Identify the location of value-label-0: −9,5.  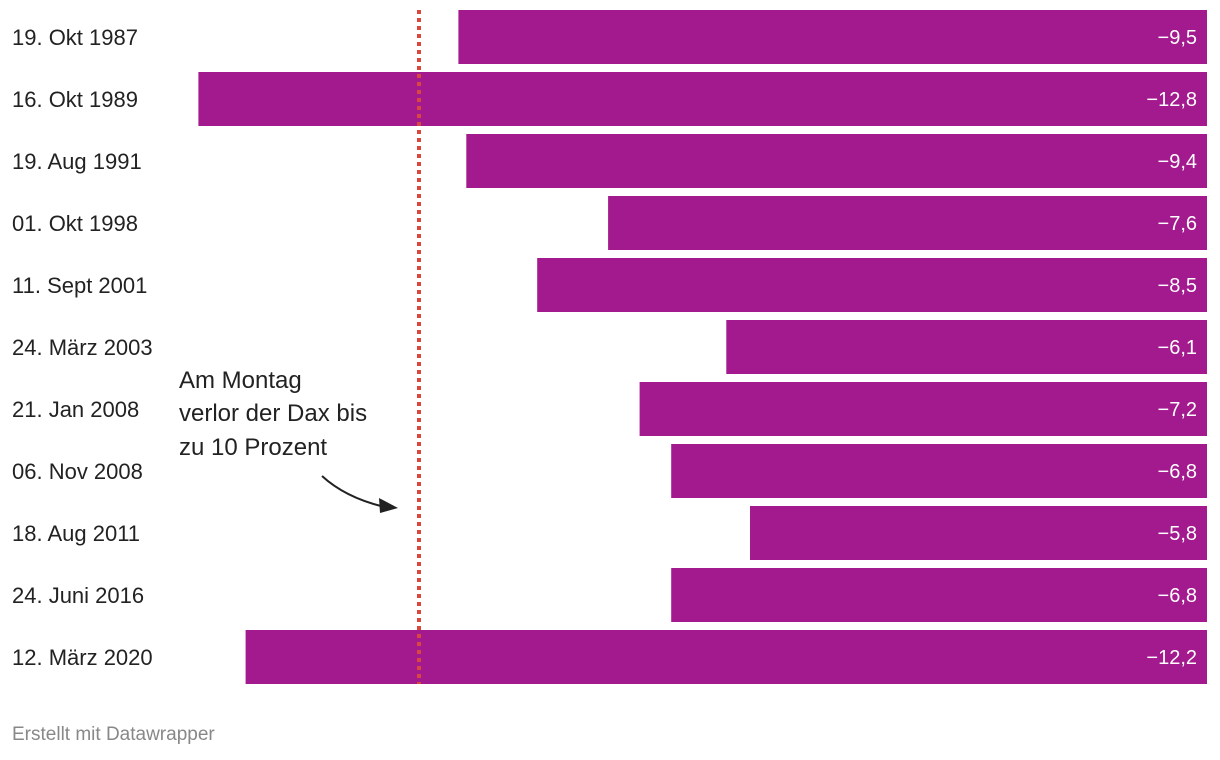
(1177, 38).